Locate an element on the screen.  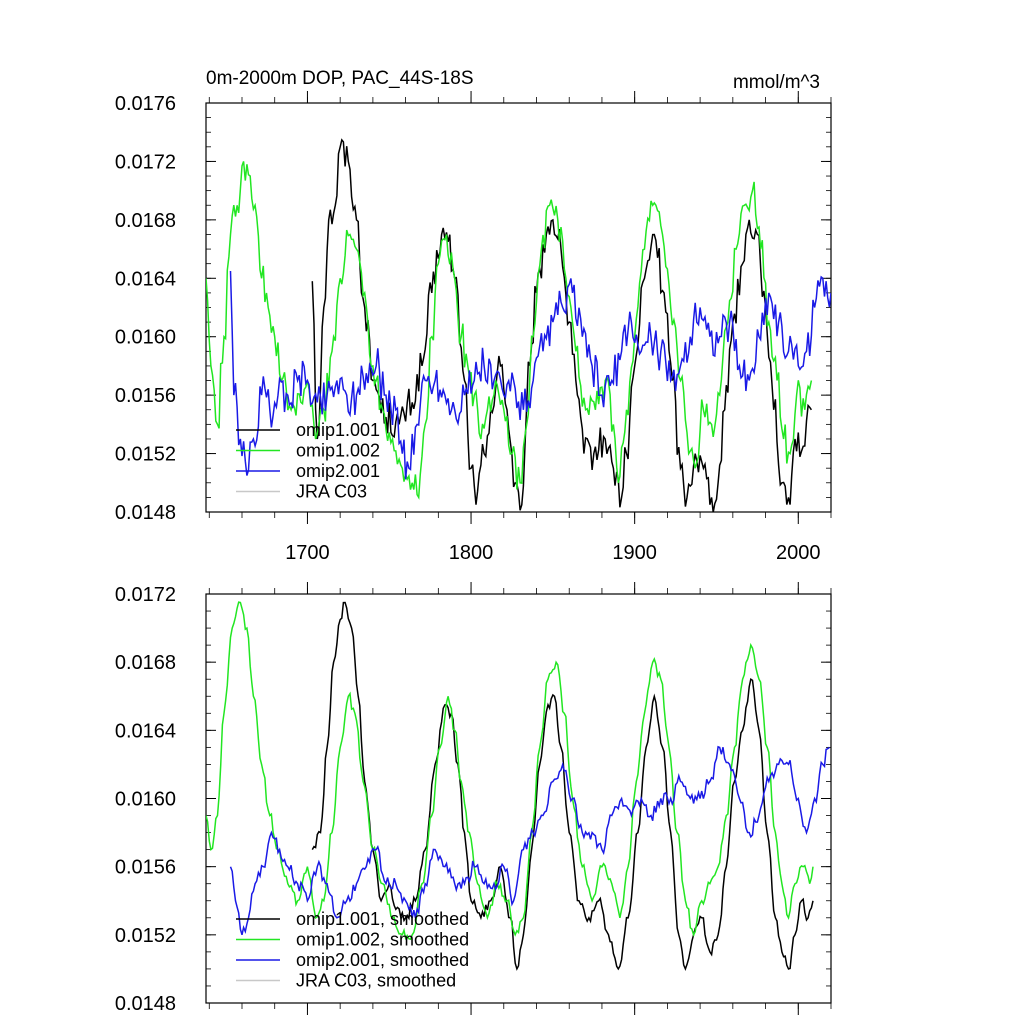
y-tick-label: 0.0176 is located at coordinates (145, 104).